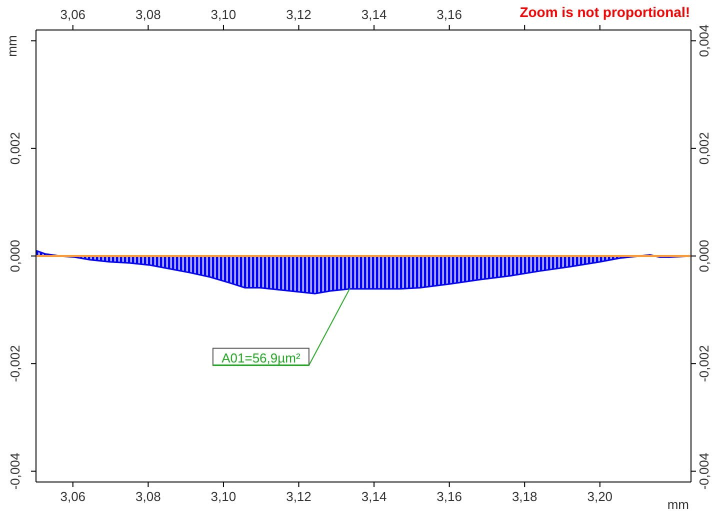 The image size is (714, 511). What do you see at coordinates (525, 496) in the screenshot?
I see `x-tick-label: 3,18` at bounding box center [525, 496].